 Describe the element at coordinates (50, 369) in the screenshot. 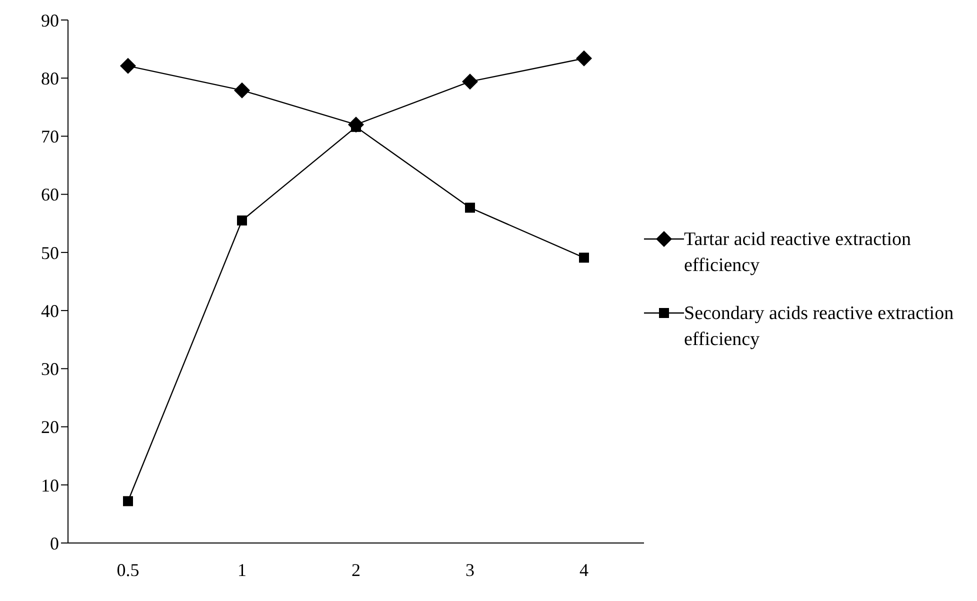

I see `y-tick-label: 30` at that location.